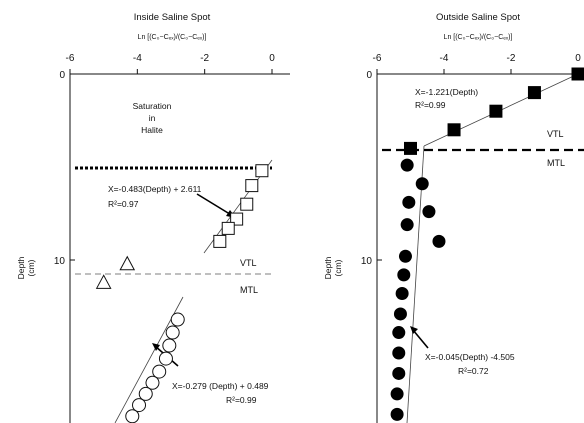 This screenshot has width=584, height=423. Describe the element at coordinates (152, 106) in the screenshot. I see `saturation-label-1: Saturation` at that location.